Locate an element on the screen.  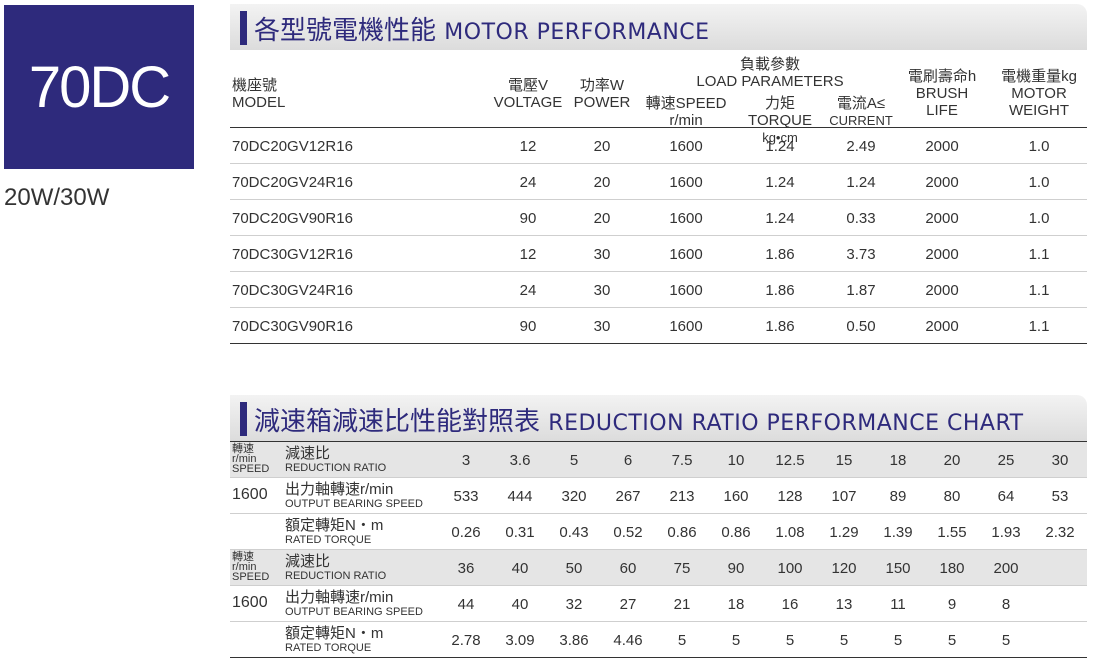
torque-value: 0.52 is located at coordinates (628, 532).